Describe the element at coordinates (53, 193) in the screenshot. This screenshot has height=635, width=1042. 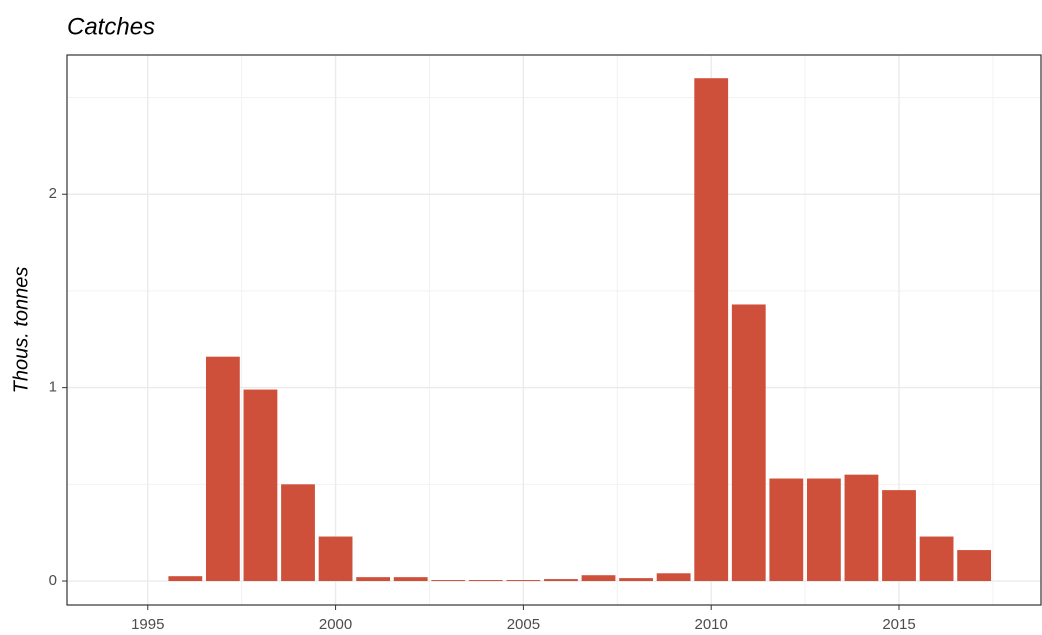
I see `y-tick-label: 2` at that location.